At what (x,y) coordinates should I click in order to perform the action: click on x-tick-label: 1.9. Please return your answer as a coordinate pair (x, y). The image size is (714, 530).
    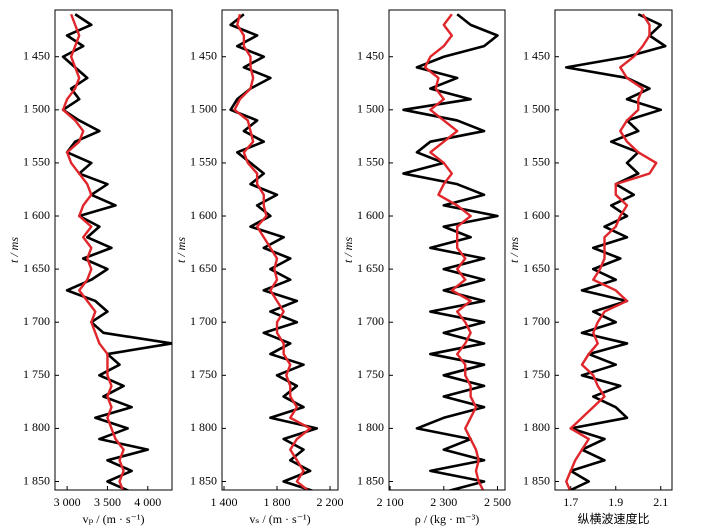
    Looking at the image, I should click on (615, 502).